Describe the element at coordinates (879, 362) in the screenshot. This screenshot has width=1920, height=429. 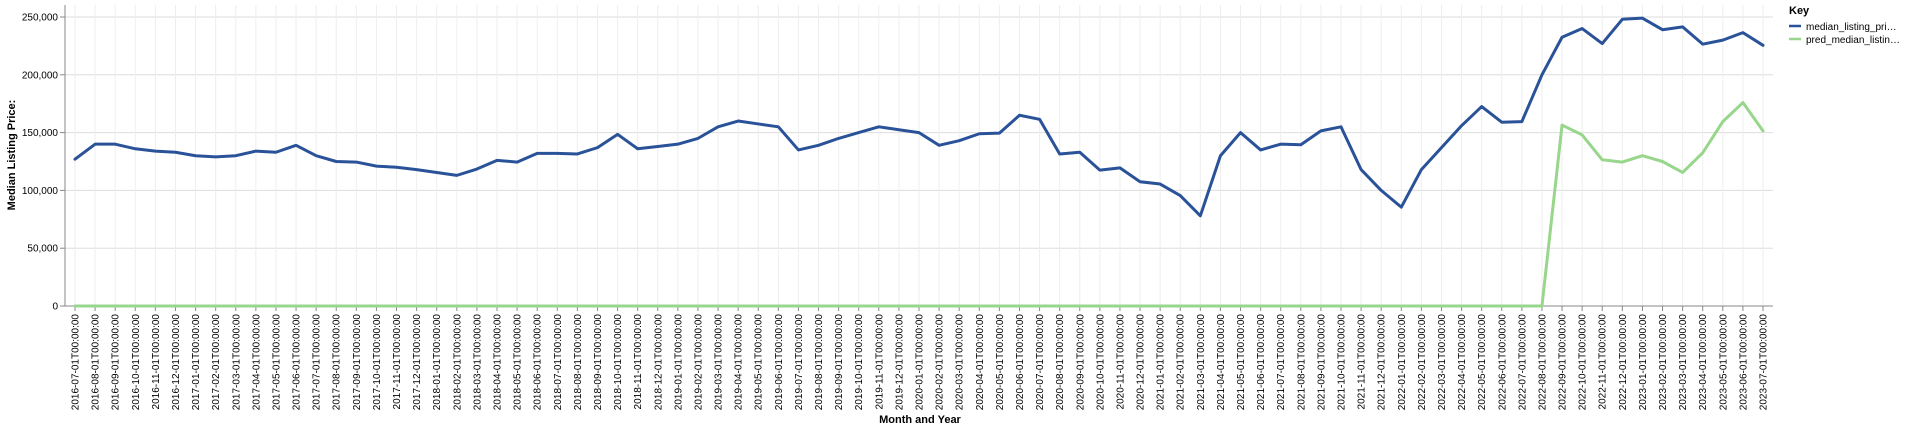
I see `x-tick-label: 2019-11-01T00:00:00` at that location.